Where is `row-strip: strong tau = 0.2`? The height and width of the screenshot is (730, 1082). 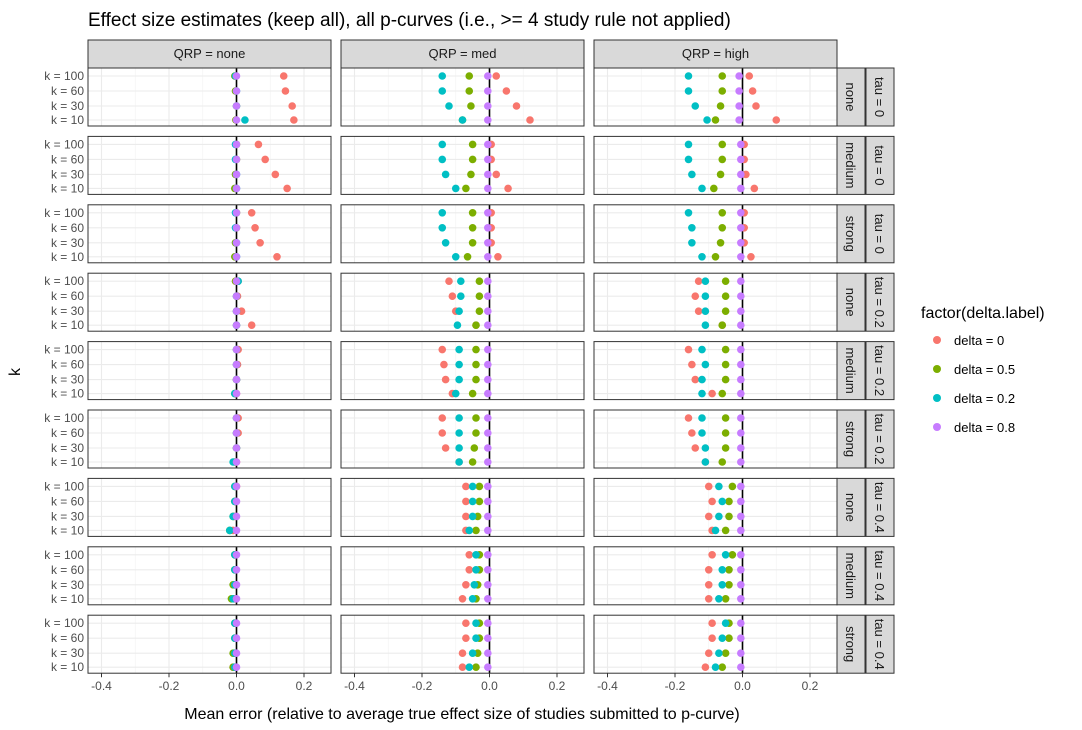
row-strip: strong tau = 0.2 is located at coordinates (865, 439).